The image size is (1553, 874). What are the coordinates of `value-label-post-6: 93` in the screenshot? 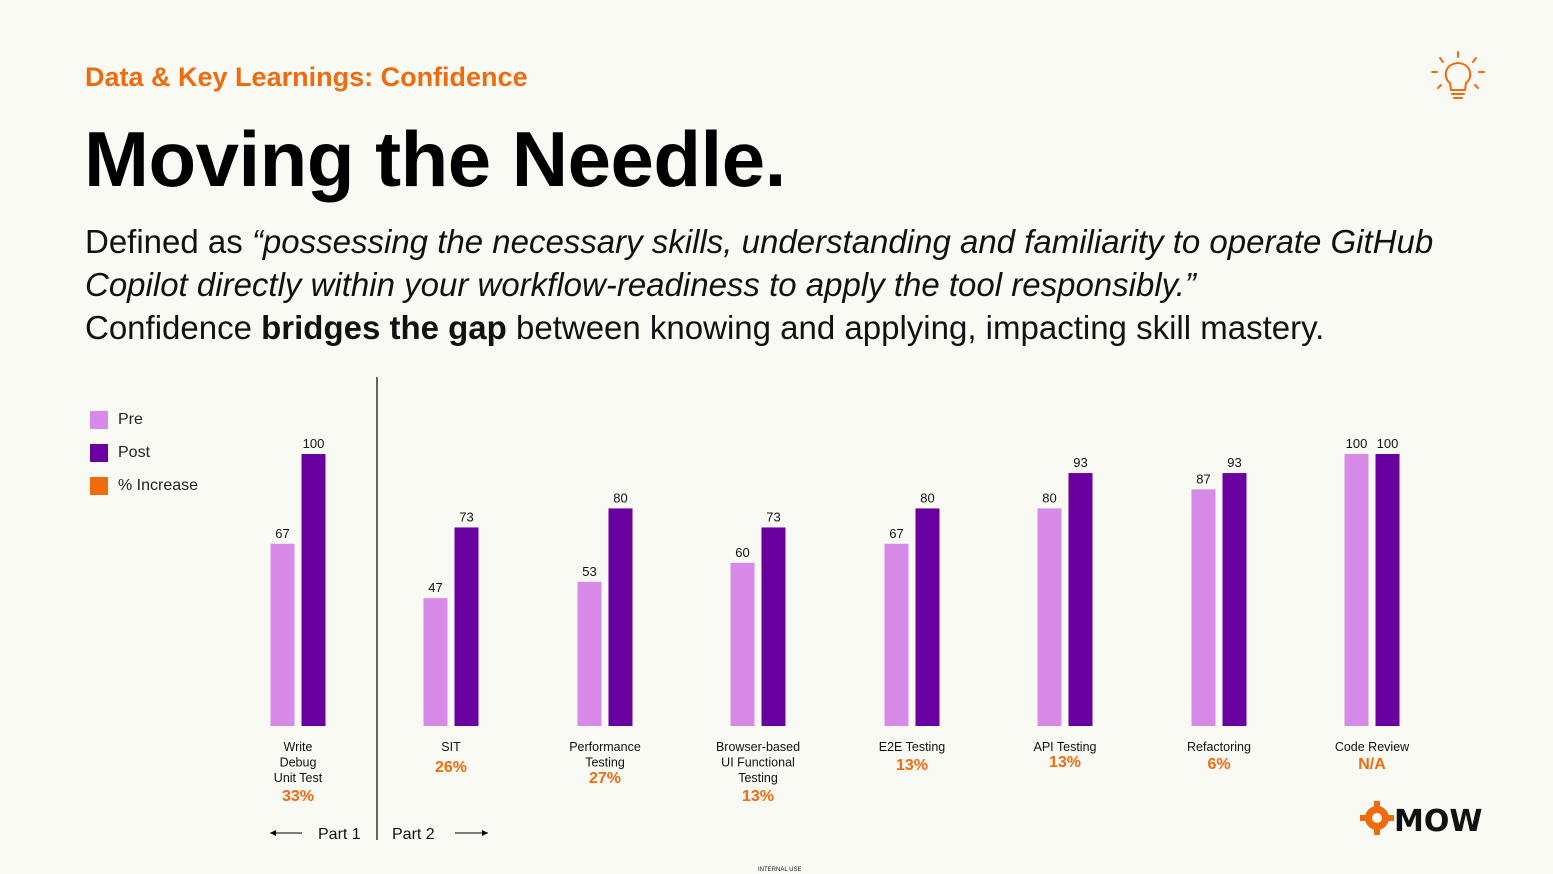 It's located at (1234, 462).